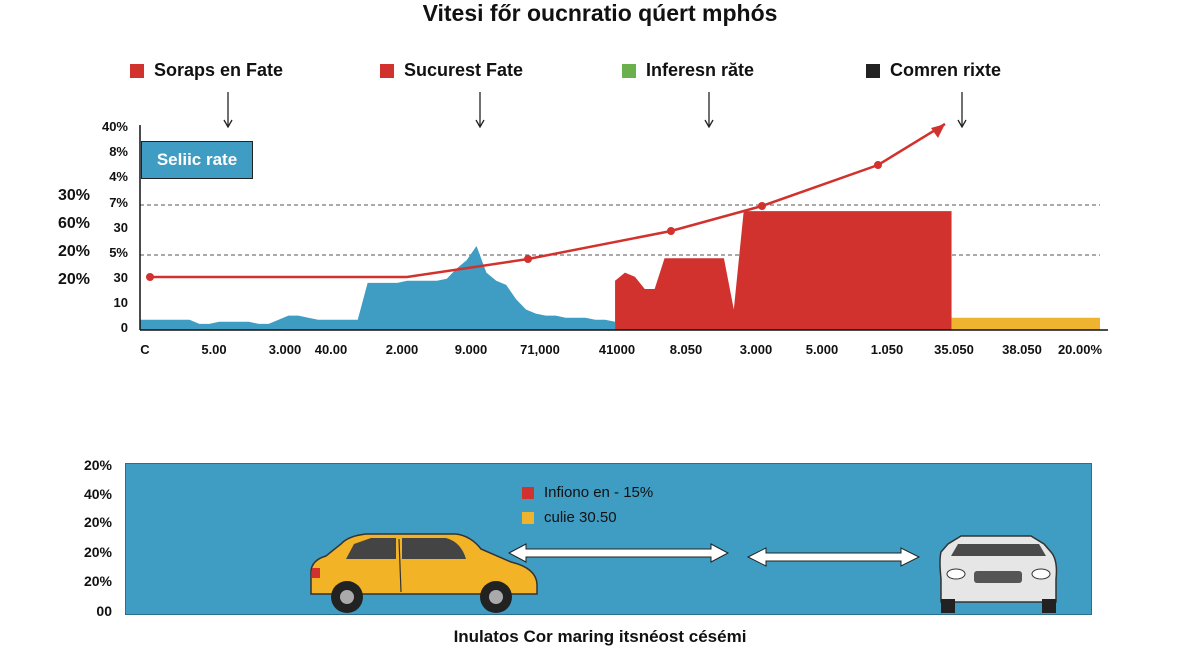 This screenshot has width=1200, height=654. Describe the element at coordinates (424, 573) in the screenshot. I see `yellow-car-icon` at that location.